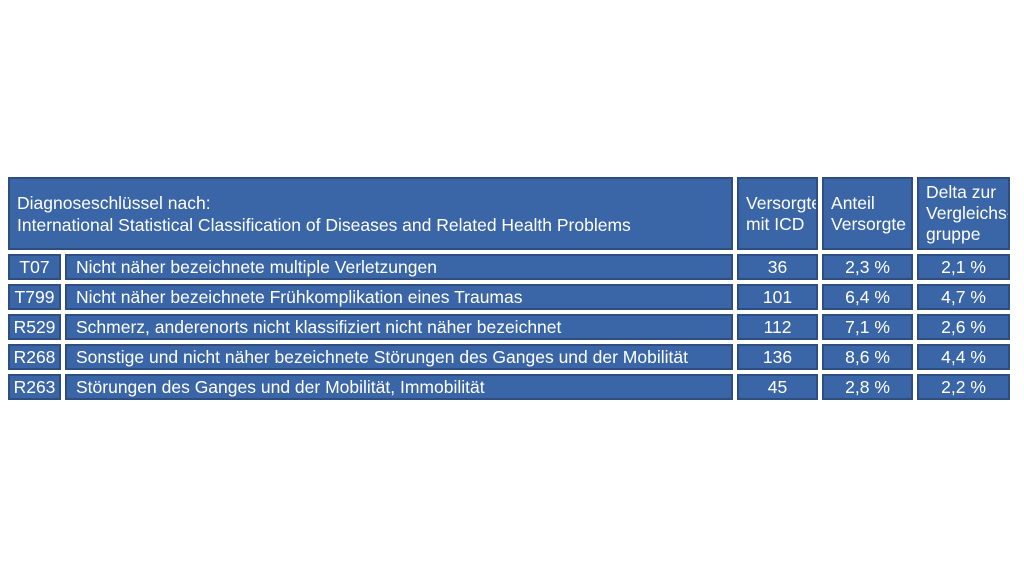 The width and height of the screenshot is (1024, 576). What do you see at coordinates (782, 202) in the screenshot?
I see `header-versorgte-line1: Versorgte` at bounding box center [782, 202].